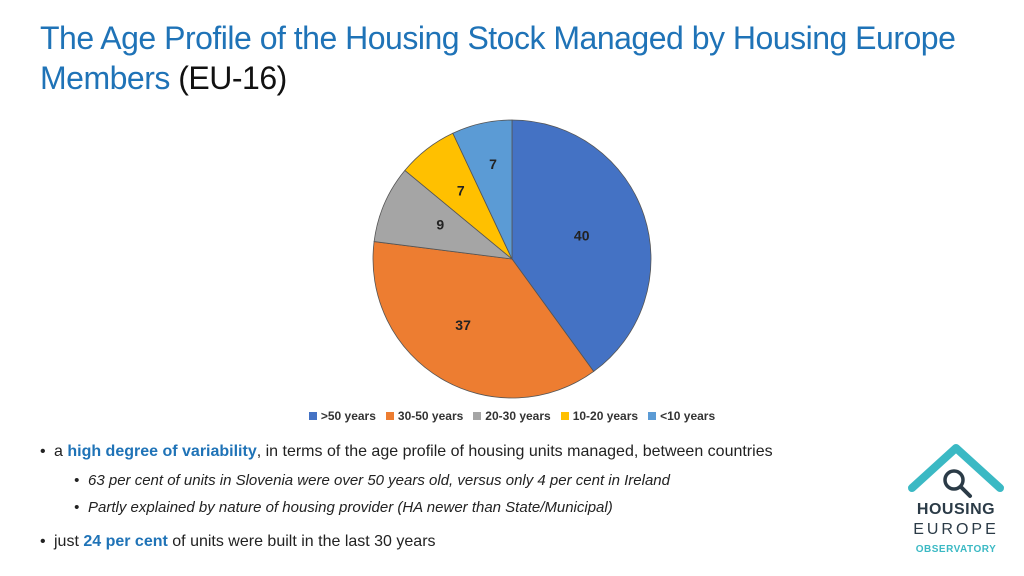 The height and width of the screenshot is (576, 1024). What do you see at coordinates (956, 549) in the screenshot?
I see `logo-text-observatory: OBSERVATORY` at bounding box center [956, 549].